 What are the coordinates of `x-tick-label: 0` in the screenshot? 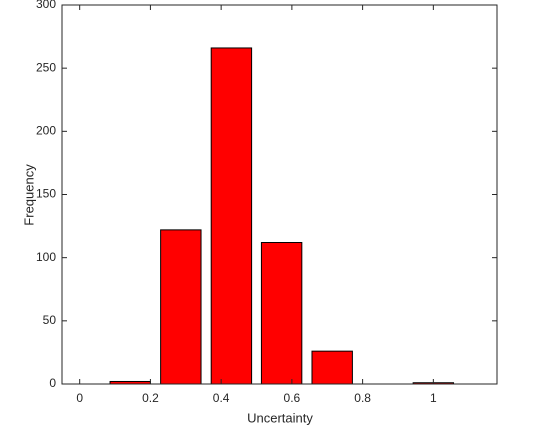 It's located at (79, 398).